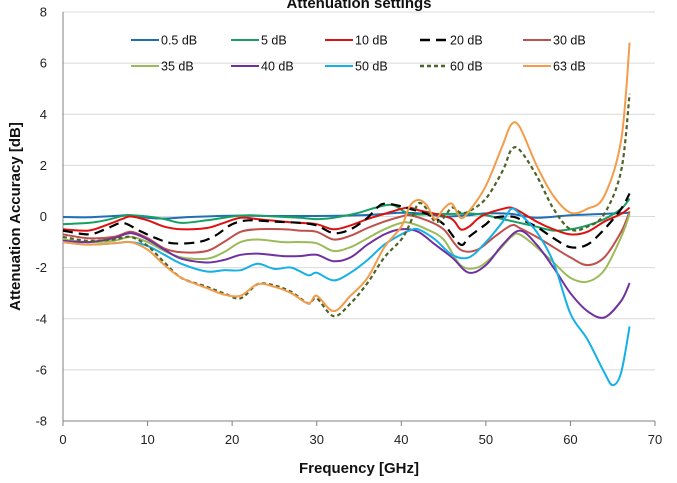 The height and width of the screenshot is (483, 677). Describe the element at coordinates (277, 67) in the screenshot. I see `legend-label-40-db: 40 dB` at that location.